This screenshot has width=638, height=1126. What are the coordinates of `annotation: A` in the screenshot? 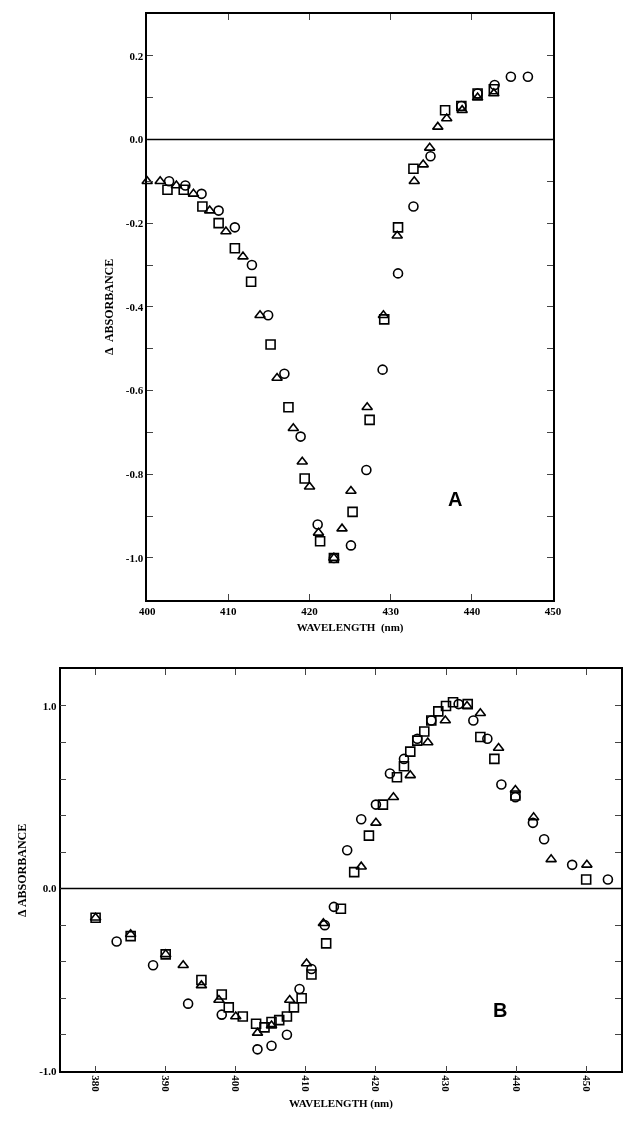 It's located at (455, 499).